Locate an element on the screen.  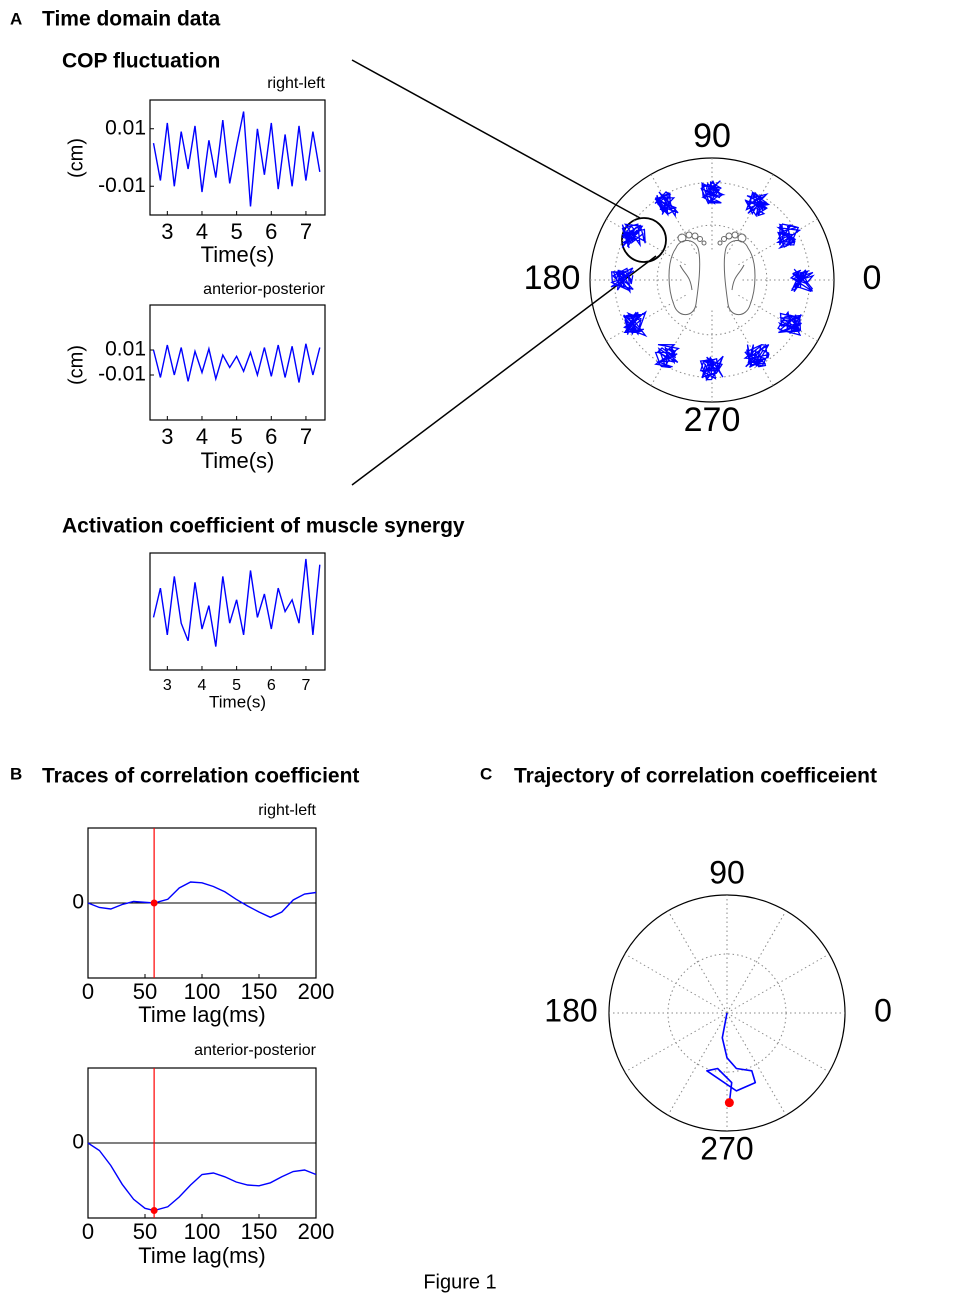
polar-ring is located at coordinates (712, 280).